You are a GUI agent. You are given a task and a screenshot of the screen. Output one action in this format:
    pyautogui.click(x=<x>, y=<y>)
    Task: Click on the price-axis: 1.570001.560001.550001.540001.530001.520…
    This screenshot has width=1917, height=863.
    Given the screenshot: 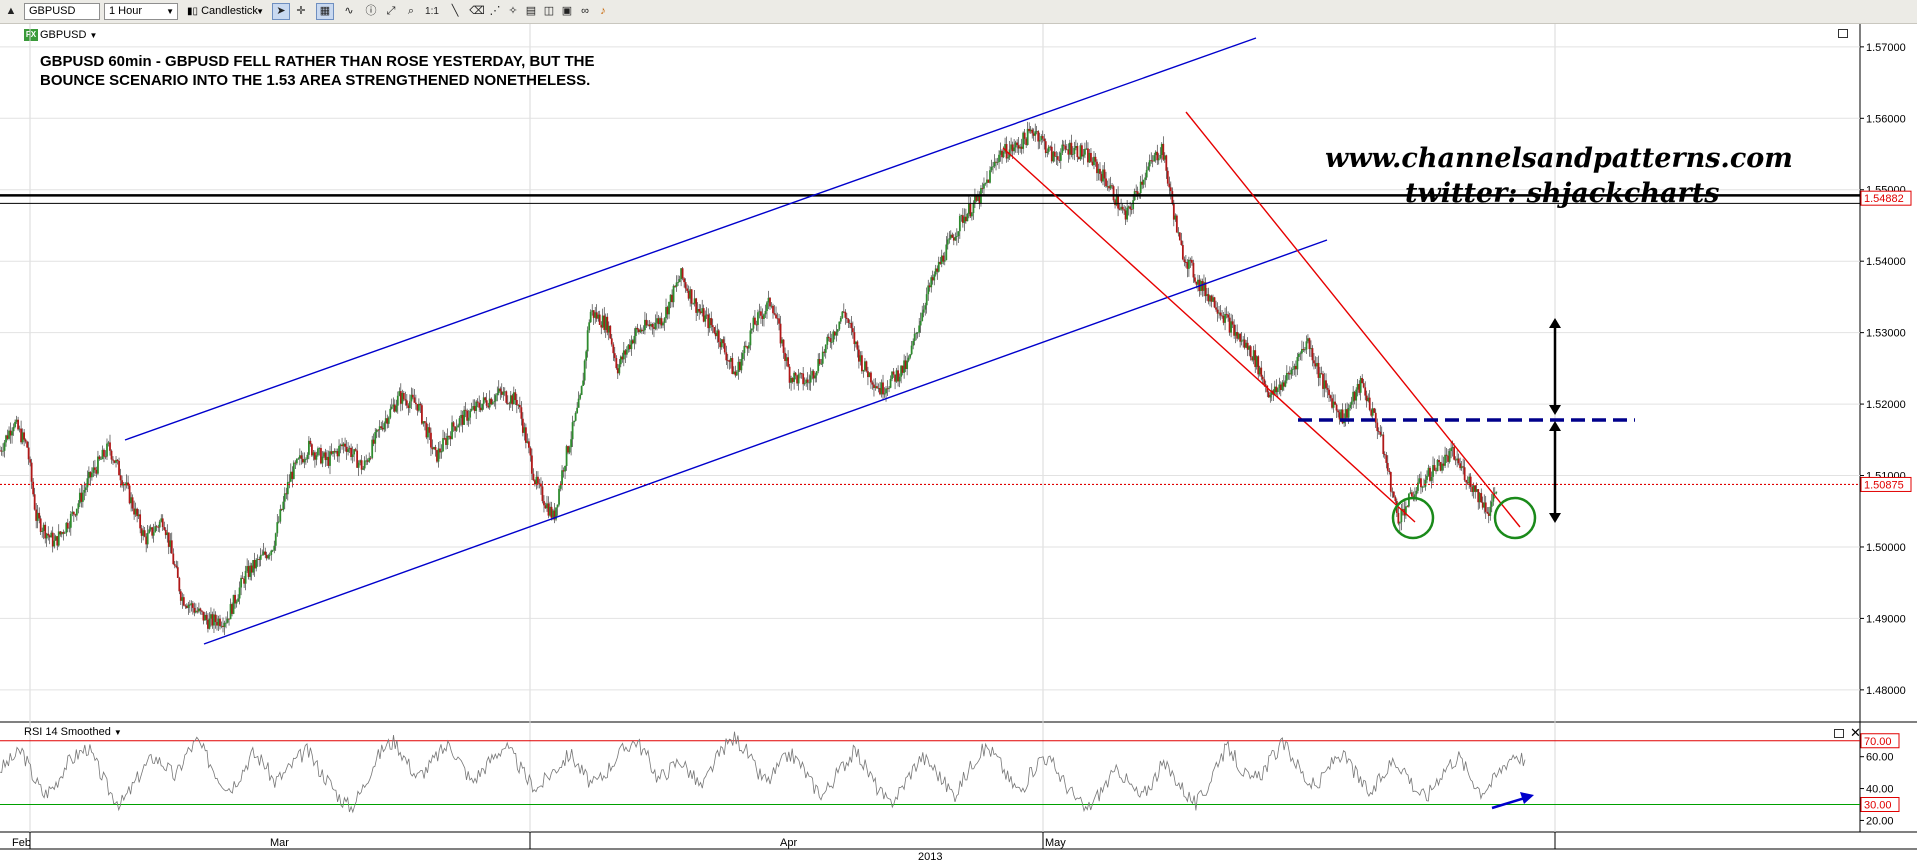 What is the action you would take?
    pyautogui.click(x=1886, y=369)
    